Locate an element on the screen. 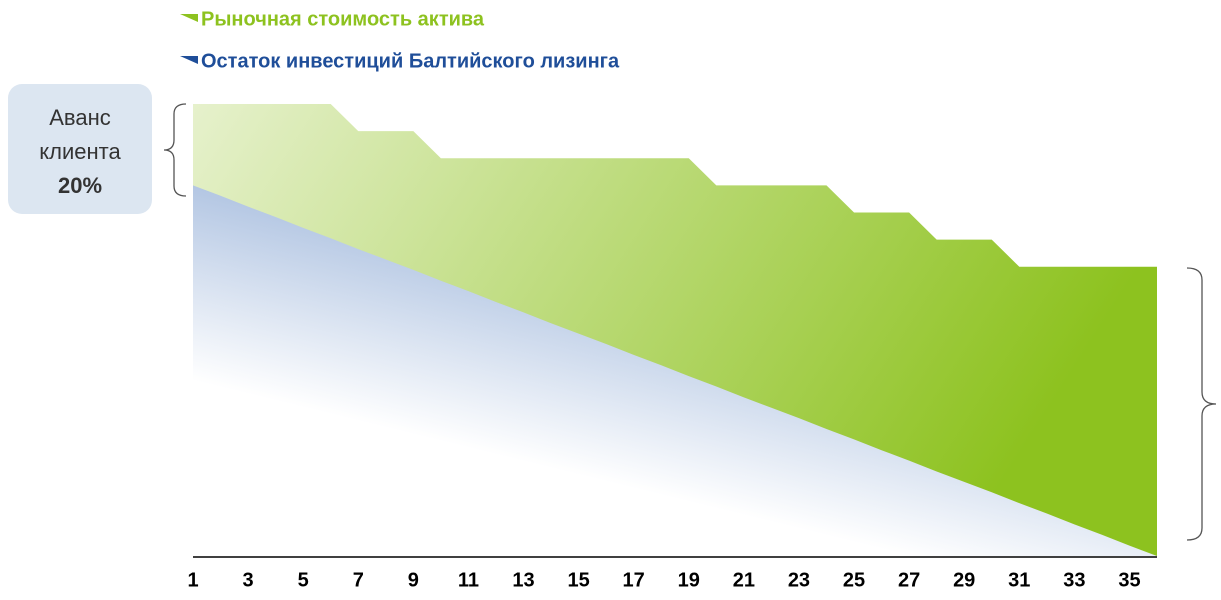  legend-label: Рыночная стоимость актива is located at coordinates (343, 19).